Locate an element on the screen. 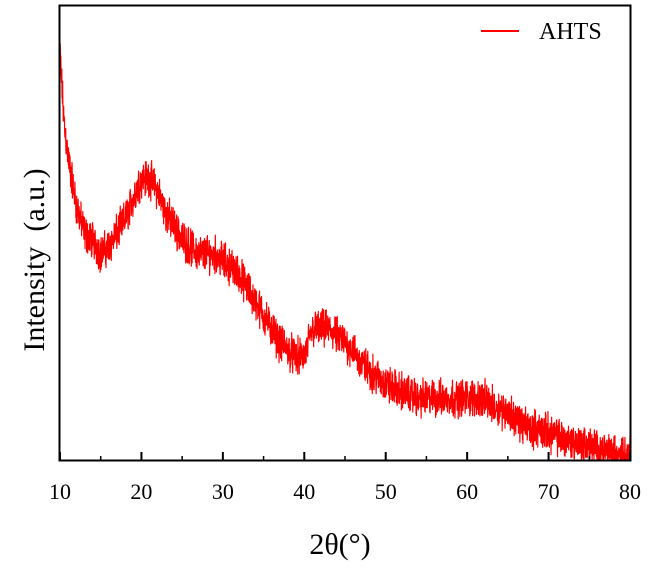  x-tick-labels: 10 20 30 40 50 60 70 80 is located at coordinates (345, 491).